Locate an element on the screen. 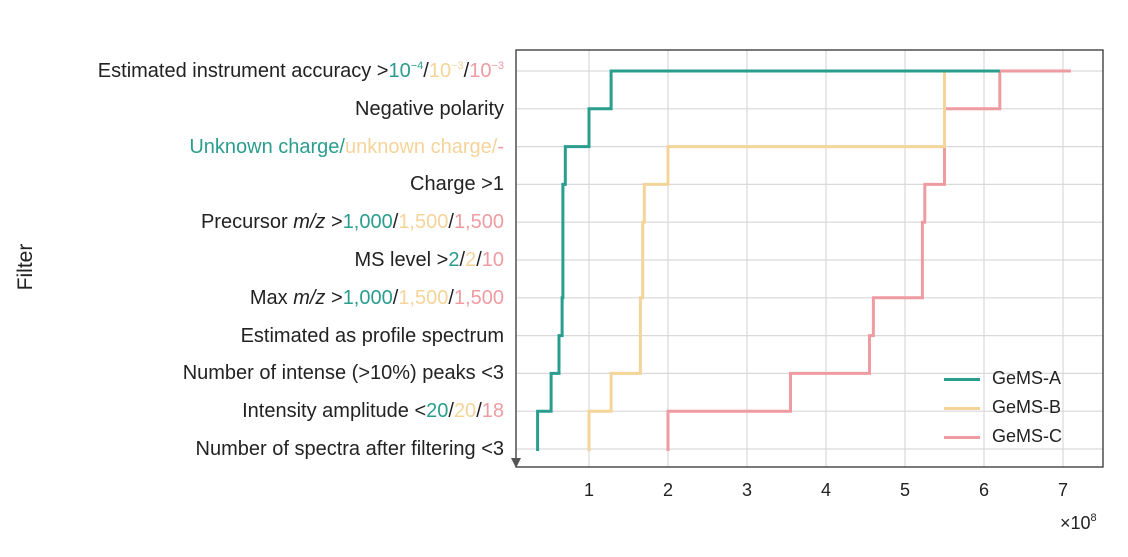  x-axis-multiplier: ×10⁸ is located at coordinates (1078, 523).